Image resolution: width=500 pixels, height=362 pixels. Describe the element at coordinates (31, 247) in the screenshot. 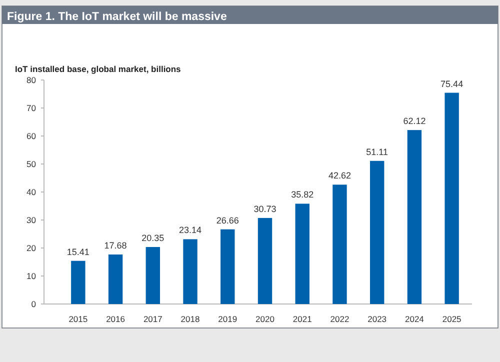

I see `y-tick-label: 20` at that location.